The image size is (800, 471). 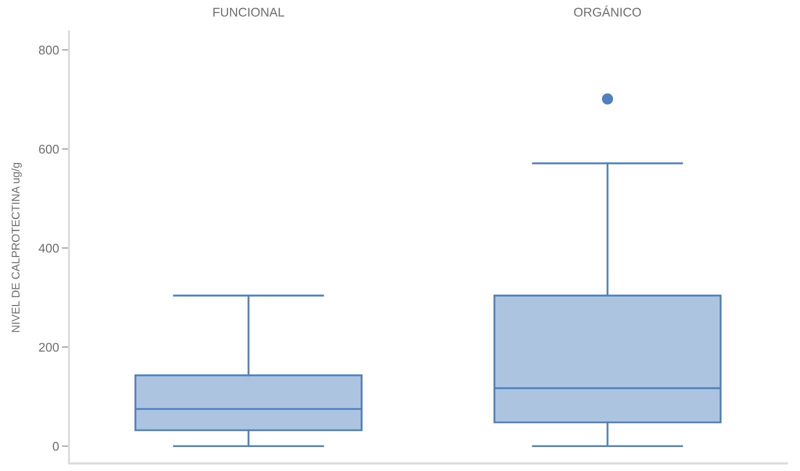 I want to click on y-tick-label: 600, so click(x=49, y=149).